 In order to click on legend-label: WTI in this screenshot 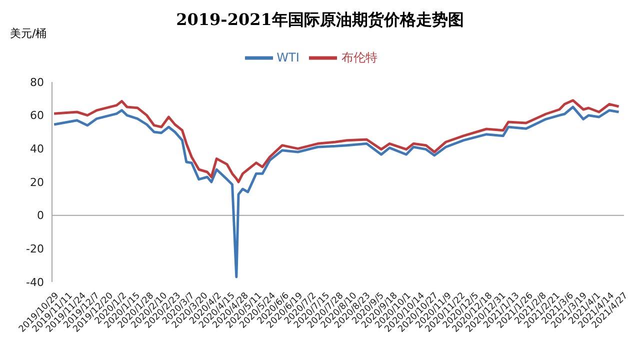, I will do `click(288, 57)`.